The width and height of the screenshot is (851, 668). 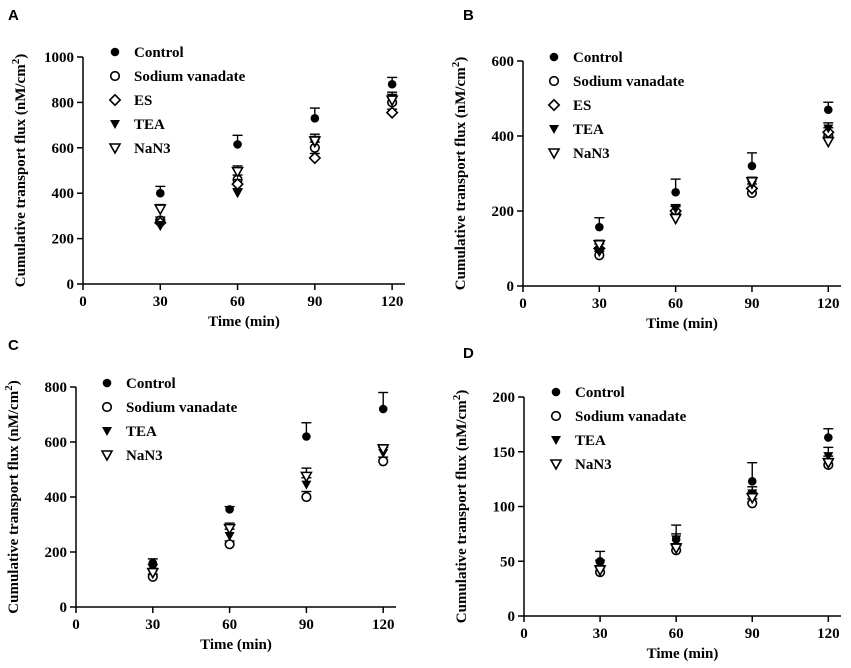 I want to click on y-tick-label: 150, so click(x=504, y=453).